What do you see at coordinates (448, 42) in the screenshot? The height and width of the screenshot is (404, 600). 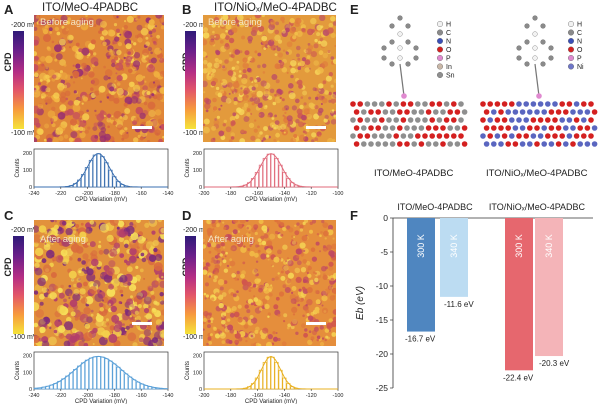 I see `legend-left-label: N` at bounding box center [448, 42].